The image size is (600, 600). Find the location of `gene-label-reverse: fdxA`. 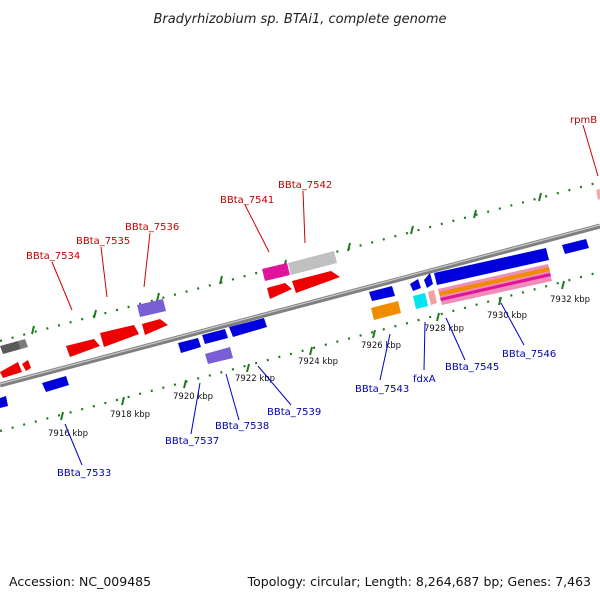

gene-label-reverse: fdxA is located at coordinates (424, 379).